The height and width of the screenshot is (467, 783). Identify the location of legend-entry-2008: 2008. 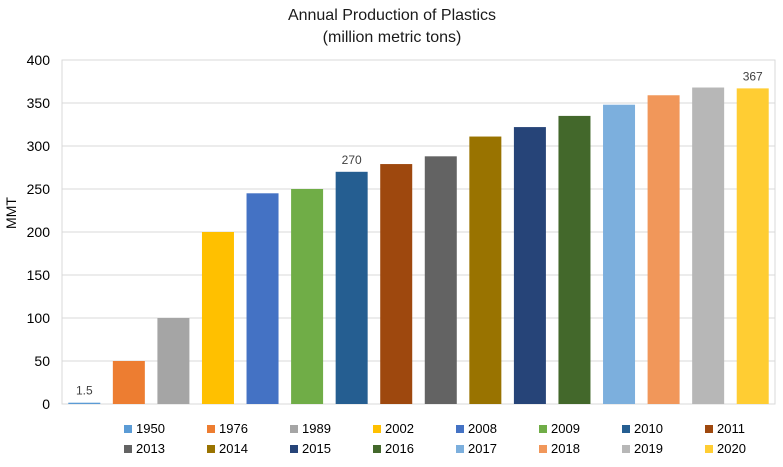
(476, 428).